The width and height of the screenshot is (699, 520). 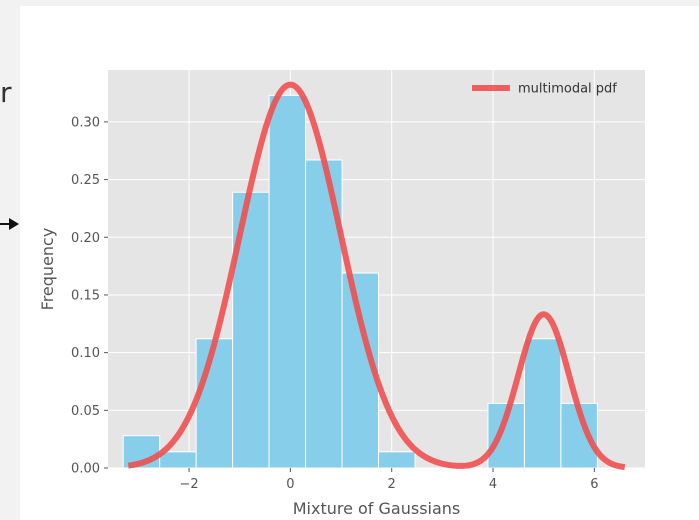 What do you see at coordinates (85, 238) in the screenshot?
I see `y-tick-label: 0.20` at bounding box center [85, 238].